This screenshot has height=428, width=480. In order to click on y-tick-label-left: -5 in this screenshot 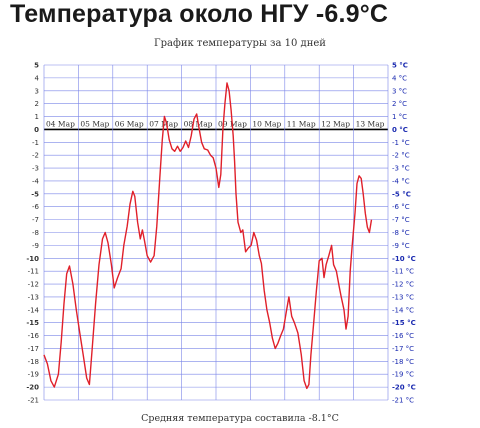, I will do `click(35, 194)`.